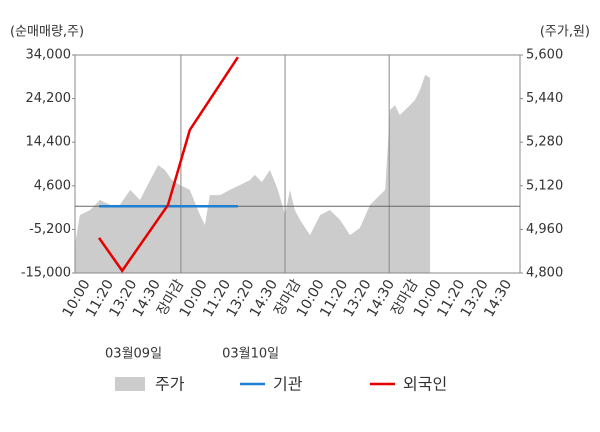 This screenshot has width=600, height=432. I want to click on y-axis-label: (순매매량,주), so click(47, 32).